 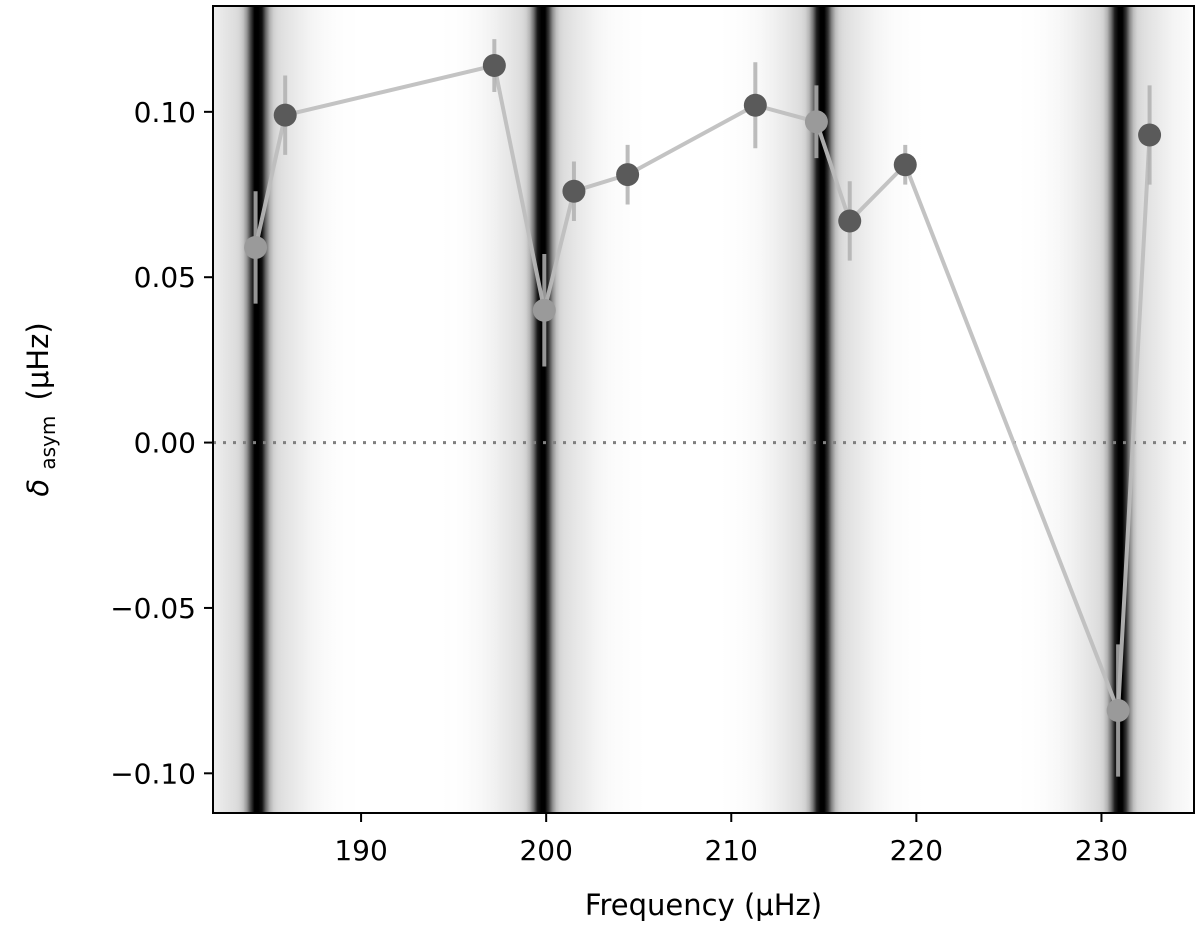 I want to click on x-tick-label: 210, so click(x=731, y=850).